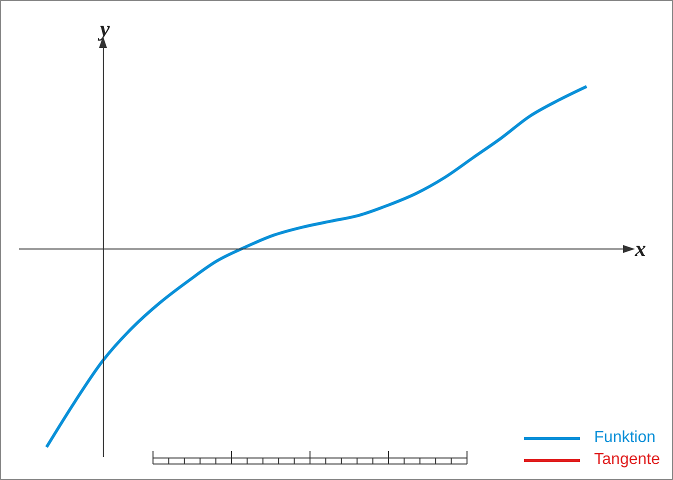  What do you see at coordinates (103, 28) in the screenshot?
I see `y-axis-title: y` at bounding box center [103, 28].